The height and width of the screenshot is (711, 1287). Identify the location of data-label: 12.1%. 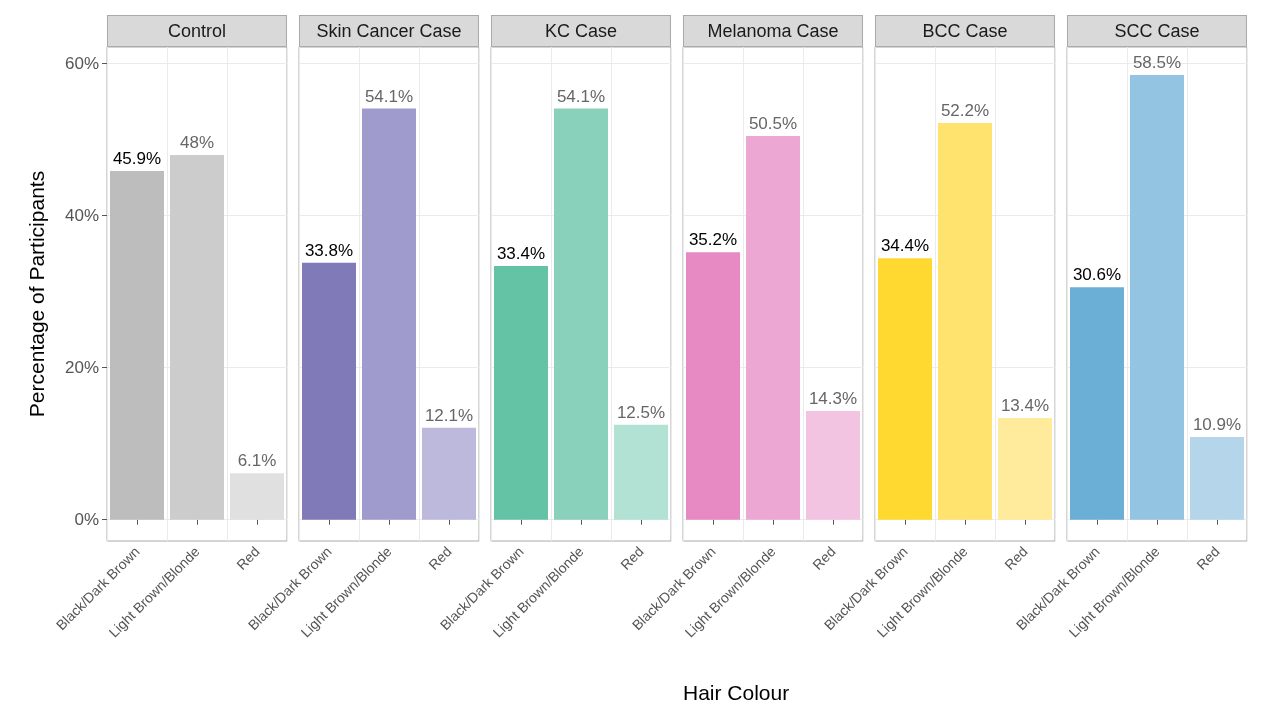
(449, 415).